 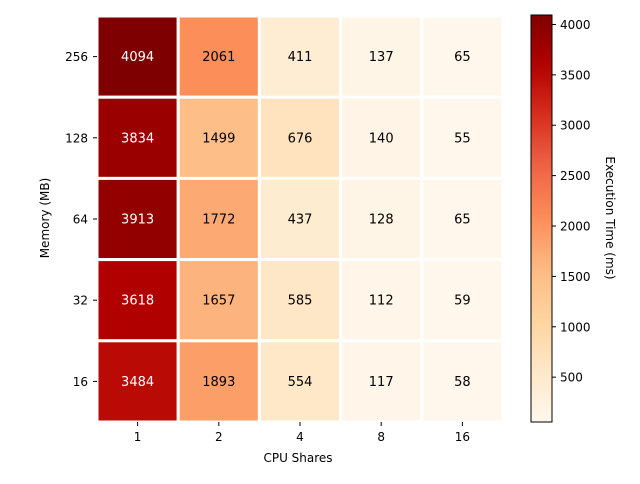 I want to click on cell-value-label: 140, so click(x=381, y=138).